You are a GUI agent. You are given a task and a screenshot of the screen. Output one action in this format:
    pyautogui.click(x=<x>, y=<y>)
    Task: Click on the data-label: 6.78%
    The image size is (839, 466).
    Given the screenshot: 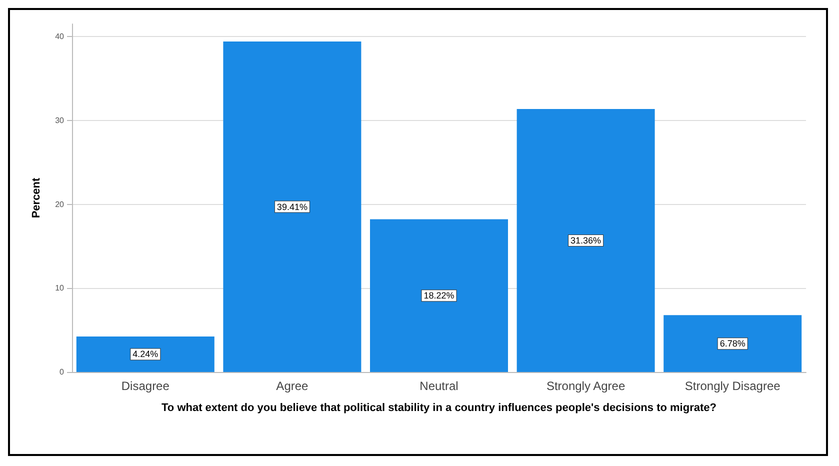 What is the action you would take?
    pyautogui.click(x=733, y=343)
    